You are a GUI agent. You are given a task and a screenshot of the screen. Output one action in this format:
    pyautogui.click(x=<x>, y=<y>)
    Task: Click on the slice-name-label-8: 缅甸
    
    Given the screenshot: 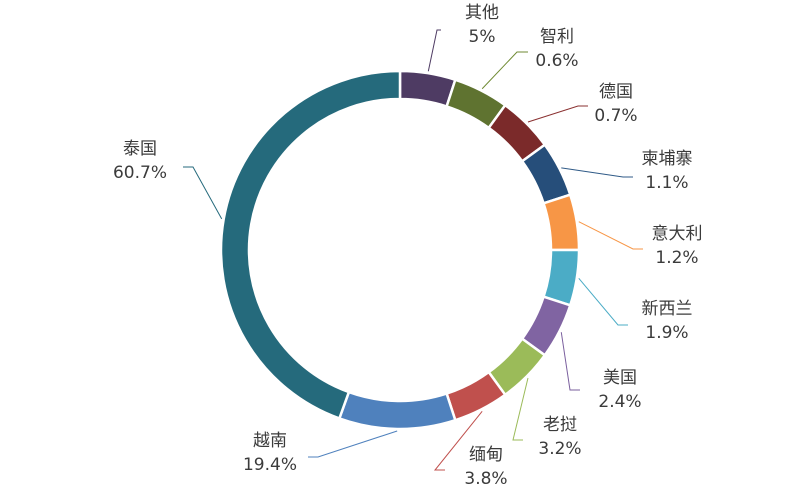 What is the action you would take?
    pyautogui.click(x=486, y=455)
    